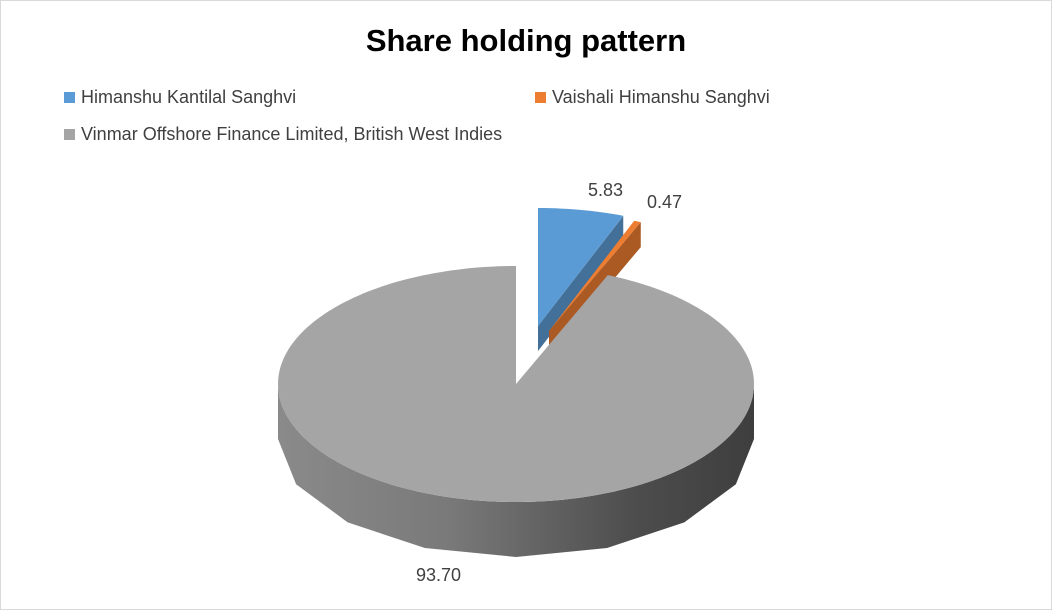  Describe the element at coordinates (665, 202) in the screenshot. I see `data-label-vaishali: 0.47` at that location.